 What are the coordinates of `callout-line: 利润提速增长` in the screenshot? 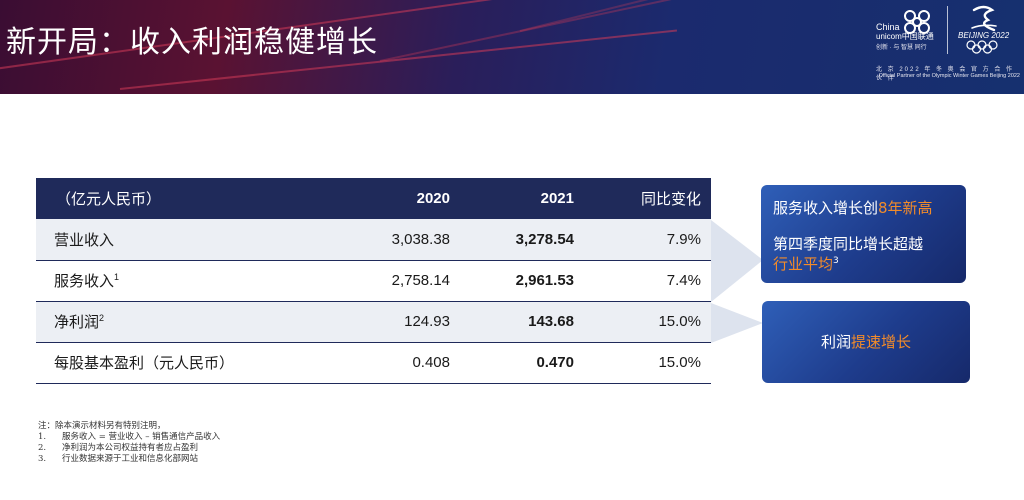 It's located at (866, 341).